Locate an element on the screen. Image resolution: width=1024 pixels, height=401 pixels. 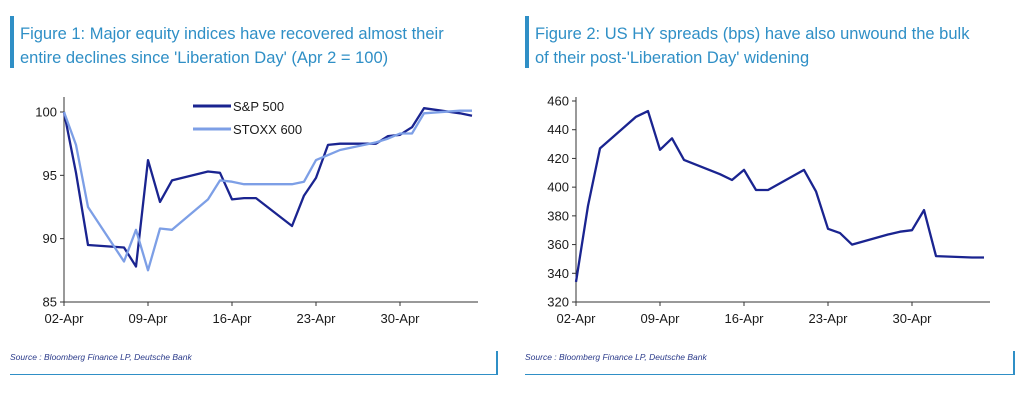
y-tick-label: 85 is located at coordinates (50, 302).